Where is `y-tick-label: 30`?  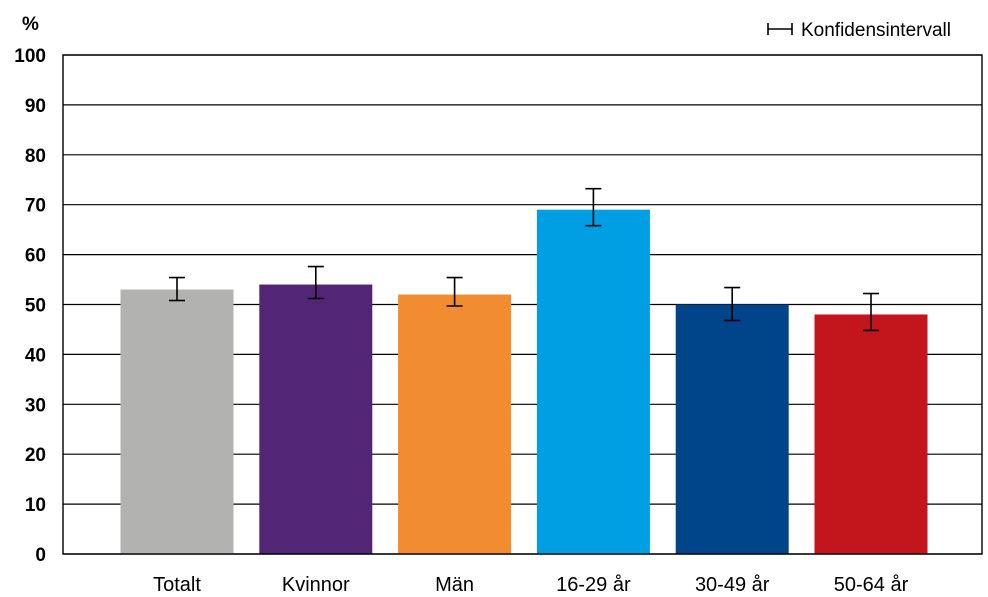 y-tick-label: 30 is located at coordinates (35, 405).